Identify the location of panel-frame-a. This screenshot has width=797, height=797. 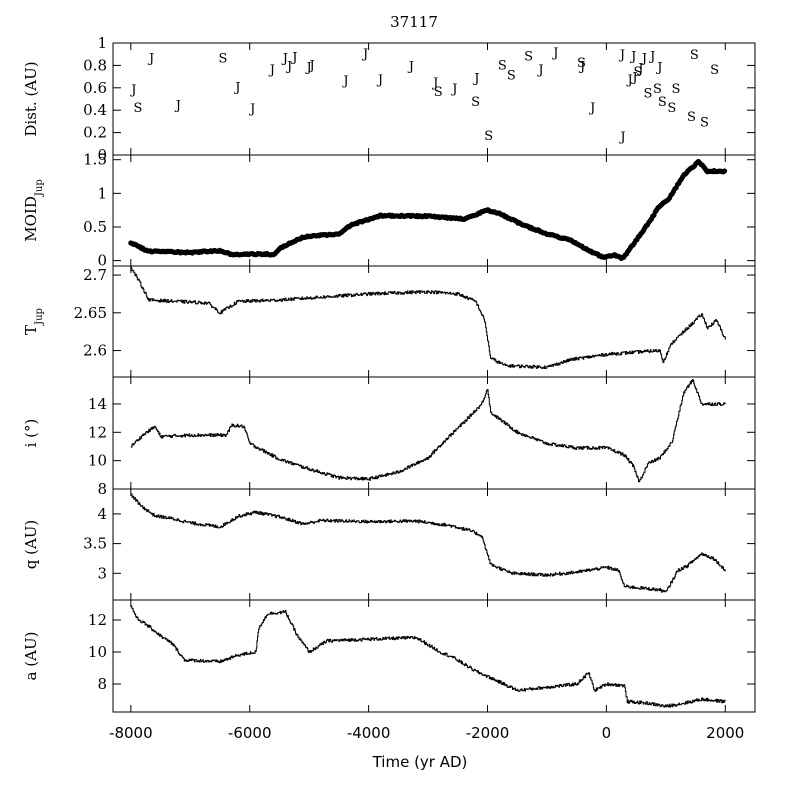
(434, 656).